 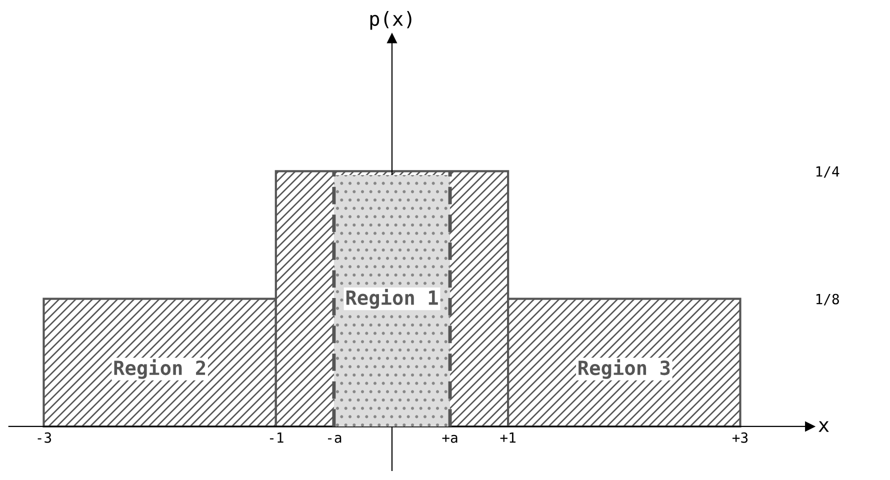 What do you see at coordinates (45, 437) in the screenshot?
I see `x-tick-label: -3` at bounding box center [45, 437].